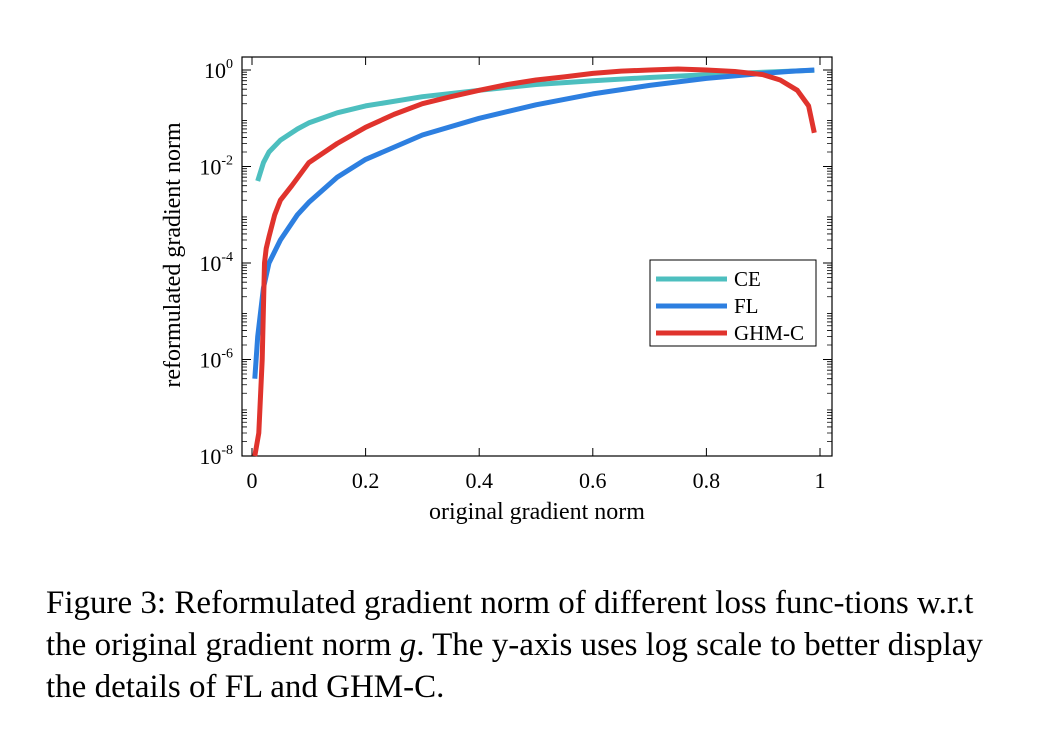 The height and width of the screenshot is (752, 1046). I want to click on y-tick-label: 10⁻⁴, so click(216, 263).